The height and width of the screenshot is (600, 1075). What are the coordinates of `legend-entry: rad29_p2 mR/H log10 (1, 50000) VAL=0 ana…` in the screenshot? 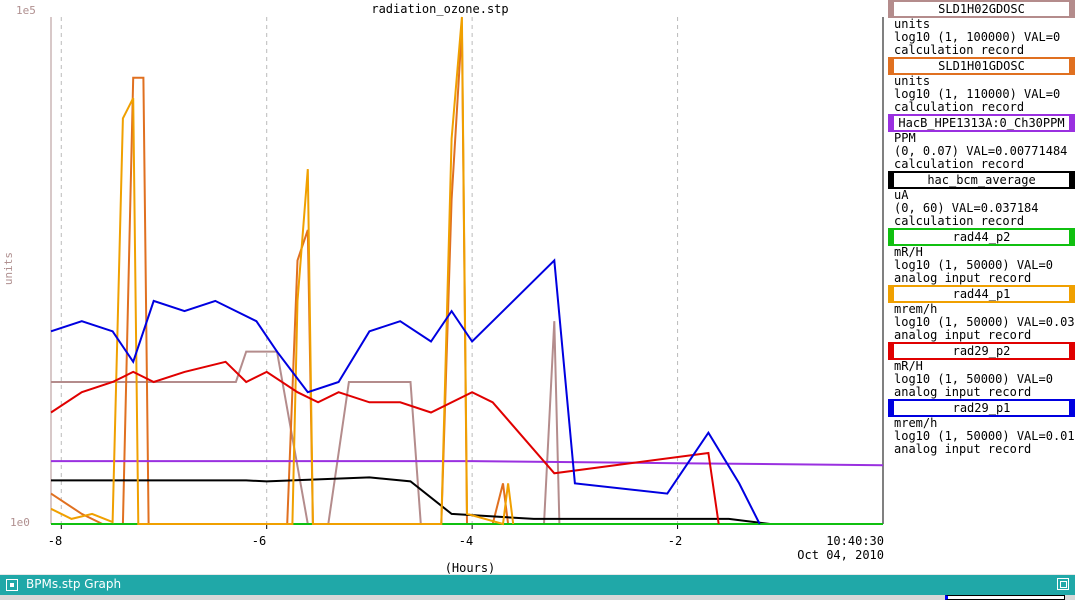 It's located at (981, 370).